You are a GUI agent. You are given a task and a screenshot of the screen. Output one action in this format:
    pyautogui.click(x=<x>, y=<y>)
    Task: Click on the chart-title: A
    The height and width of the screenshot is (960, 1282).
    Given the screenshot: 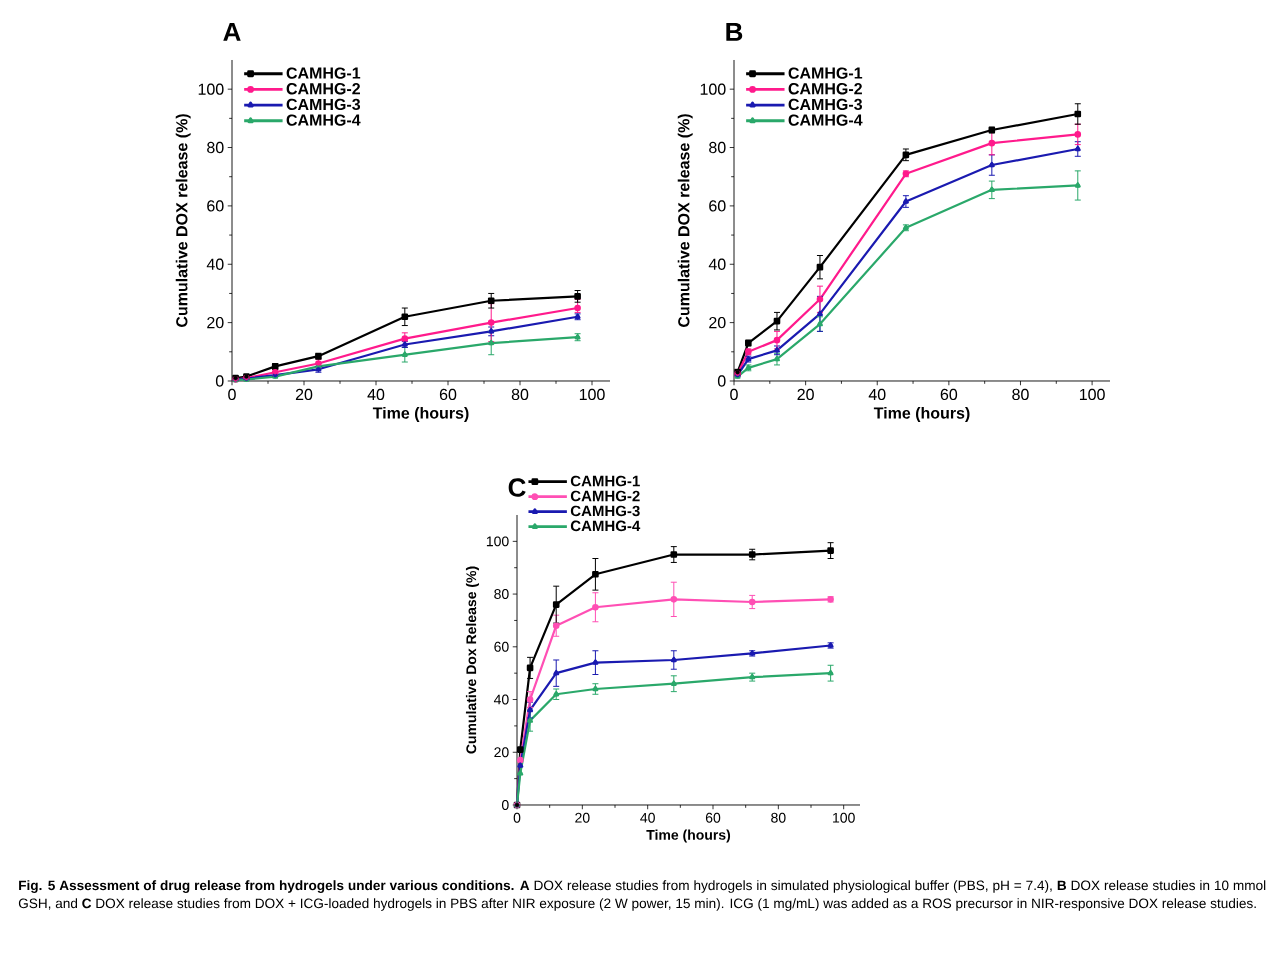 What is the action you would take?
    pyautogui.click(x=232, y=31)
    